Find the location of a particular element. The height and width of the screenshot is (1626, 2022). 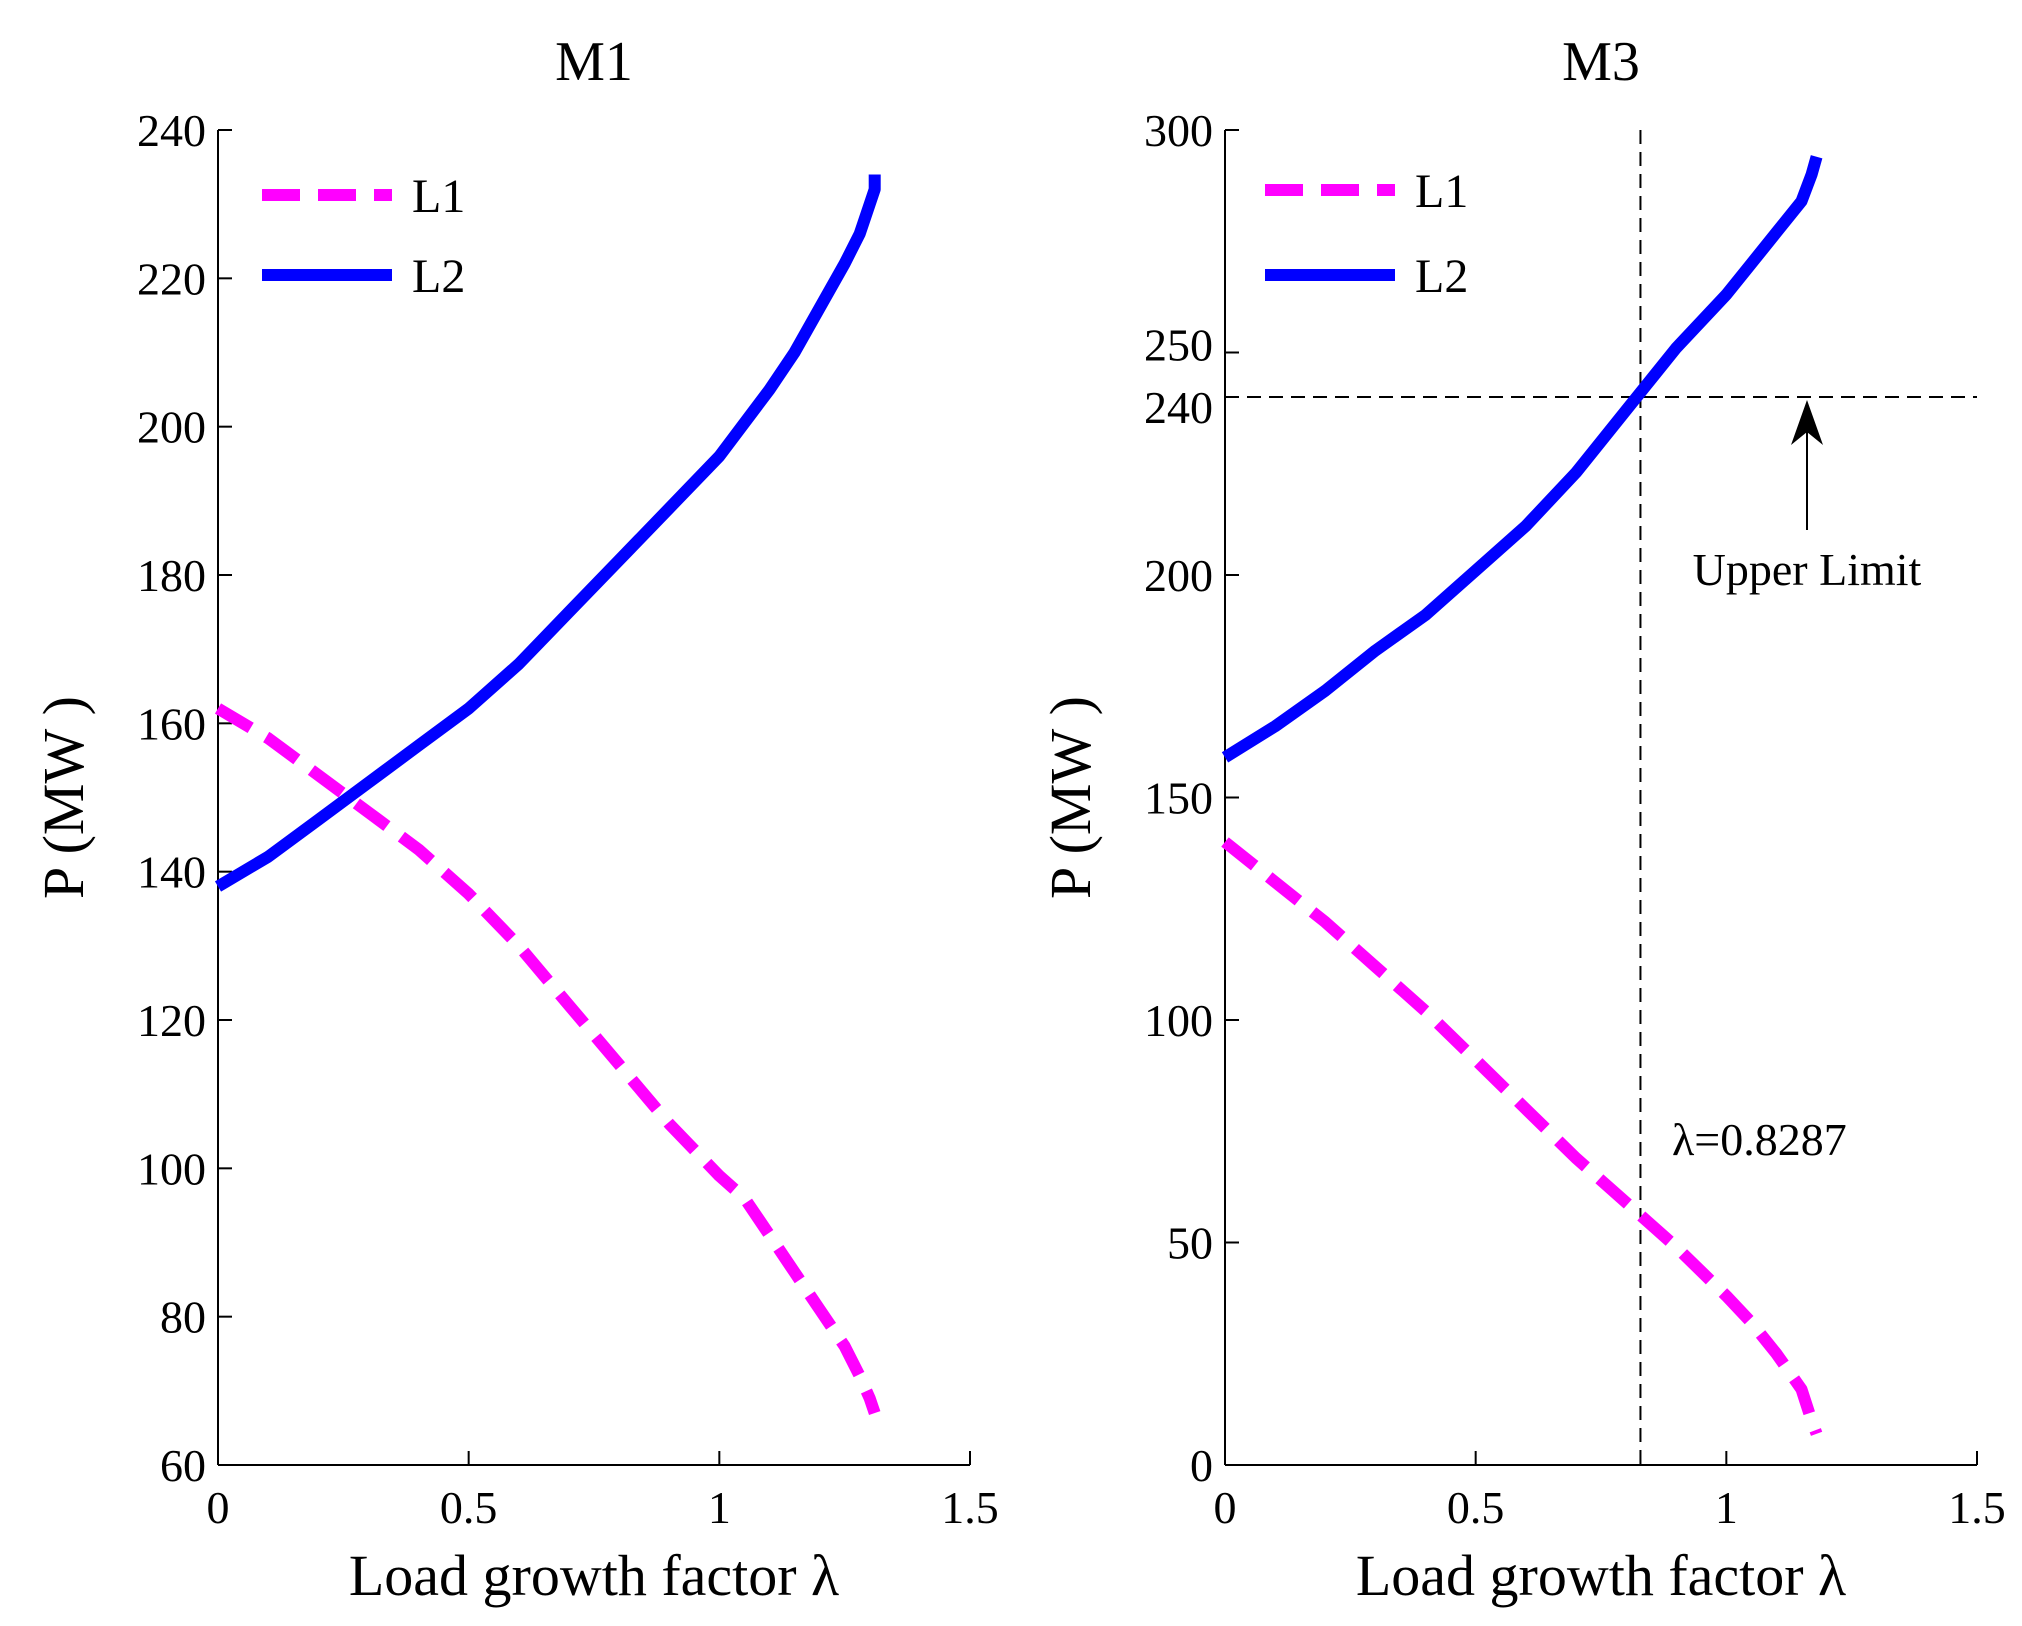

y-tick-label: 300 is located at coordinates (1178, 130).